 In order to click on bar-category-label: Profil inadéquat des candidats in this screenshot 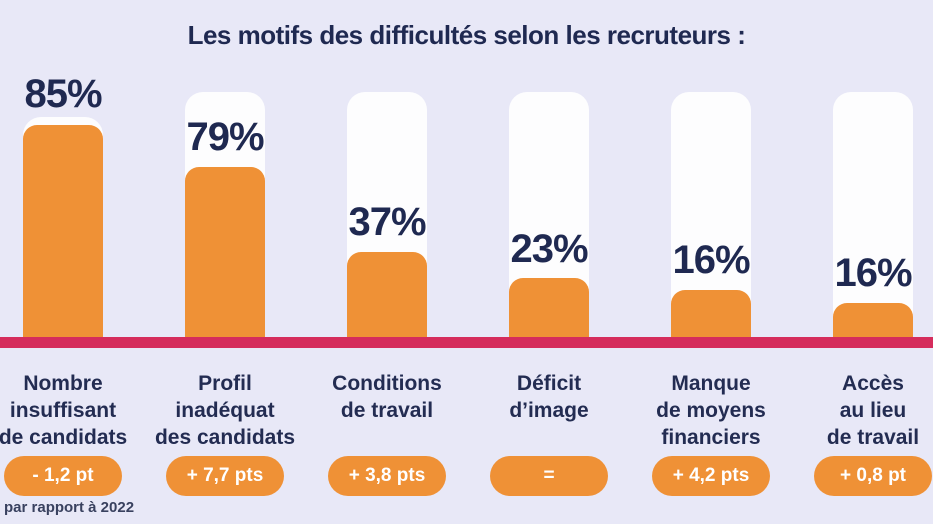, I will do `click(225, 410)`.